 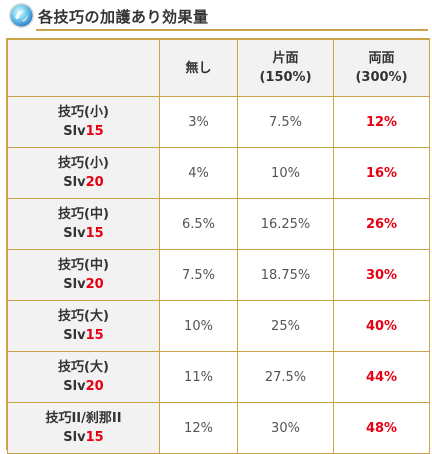 I want to click on table-row: 技巧II/刹那II Slv15 12% 30% 48%, so click(x=218, y=428).